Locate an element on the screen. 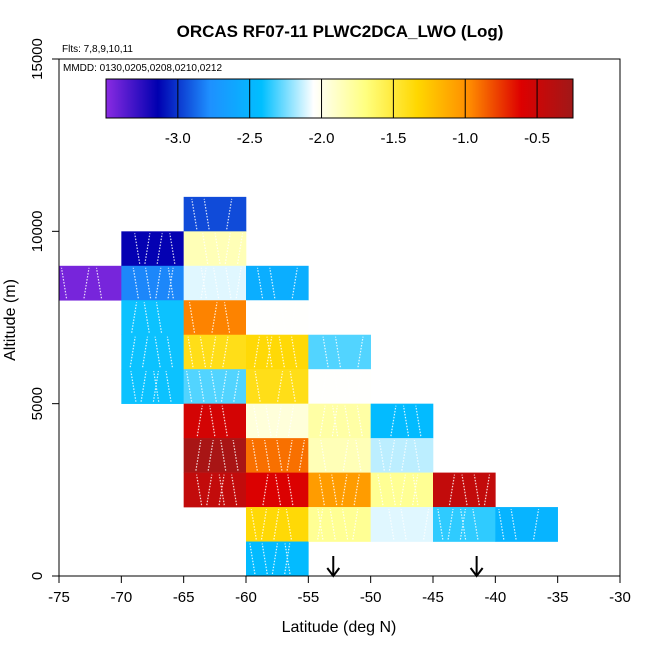 The width and height of the screenshot is (650, 650). x-tick-label: -70 is located at coordinates (121, 597).